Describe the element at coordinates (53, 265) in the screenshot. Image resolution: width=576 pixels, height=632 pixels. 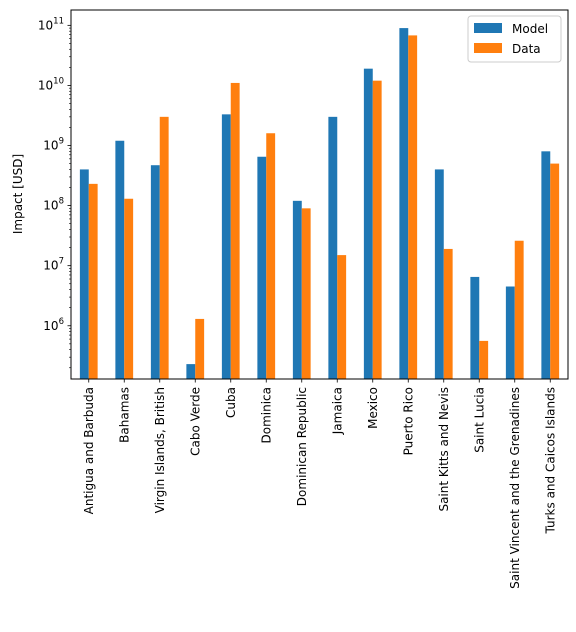
I see `y-tick-label: 10⁷` at that location.